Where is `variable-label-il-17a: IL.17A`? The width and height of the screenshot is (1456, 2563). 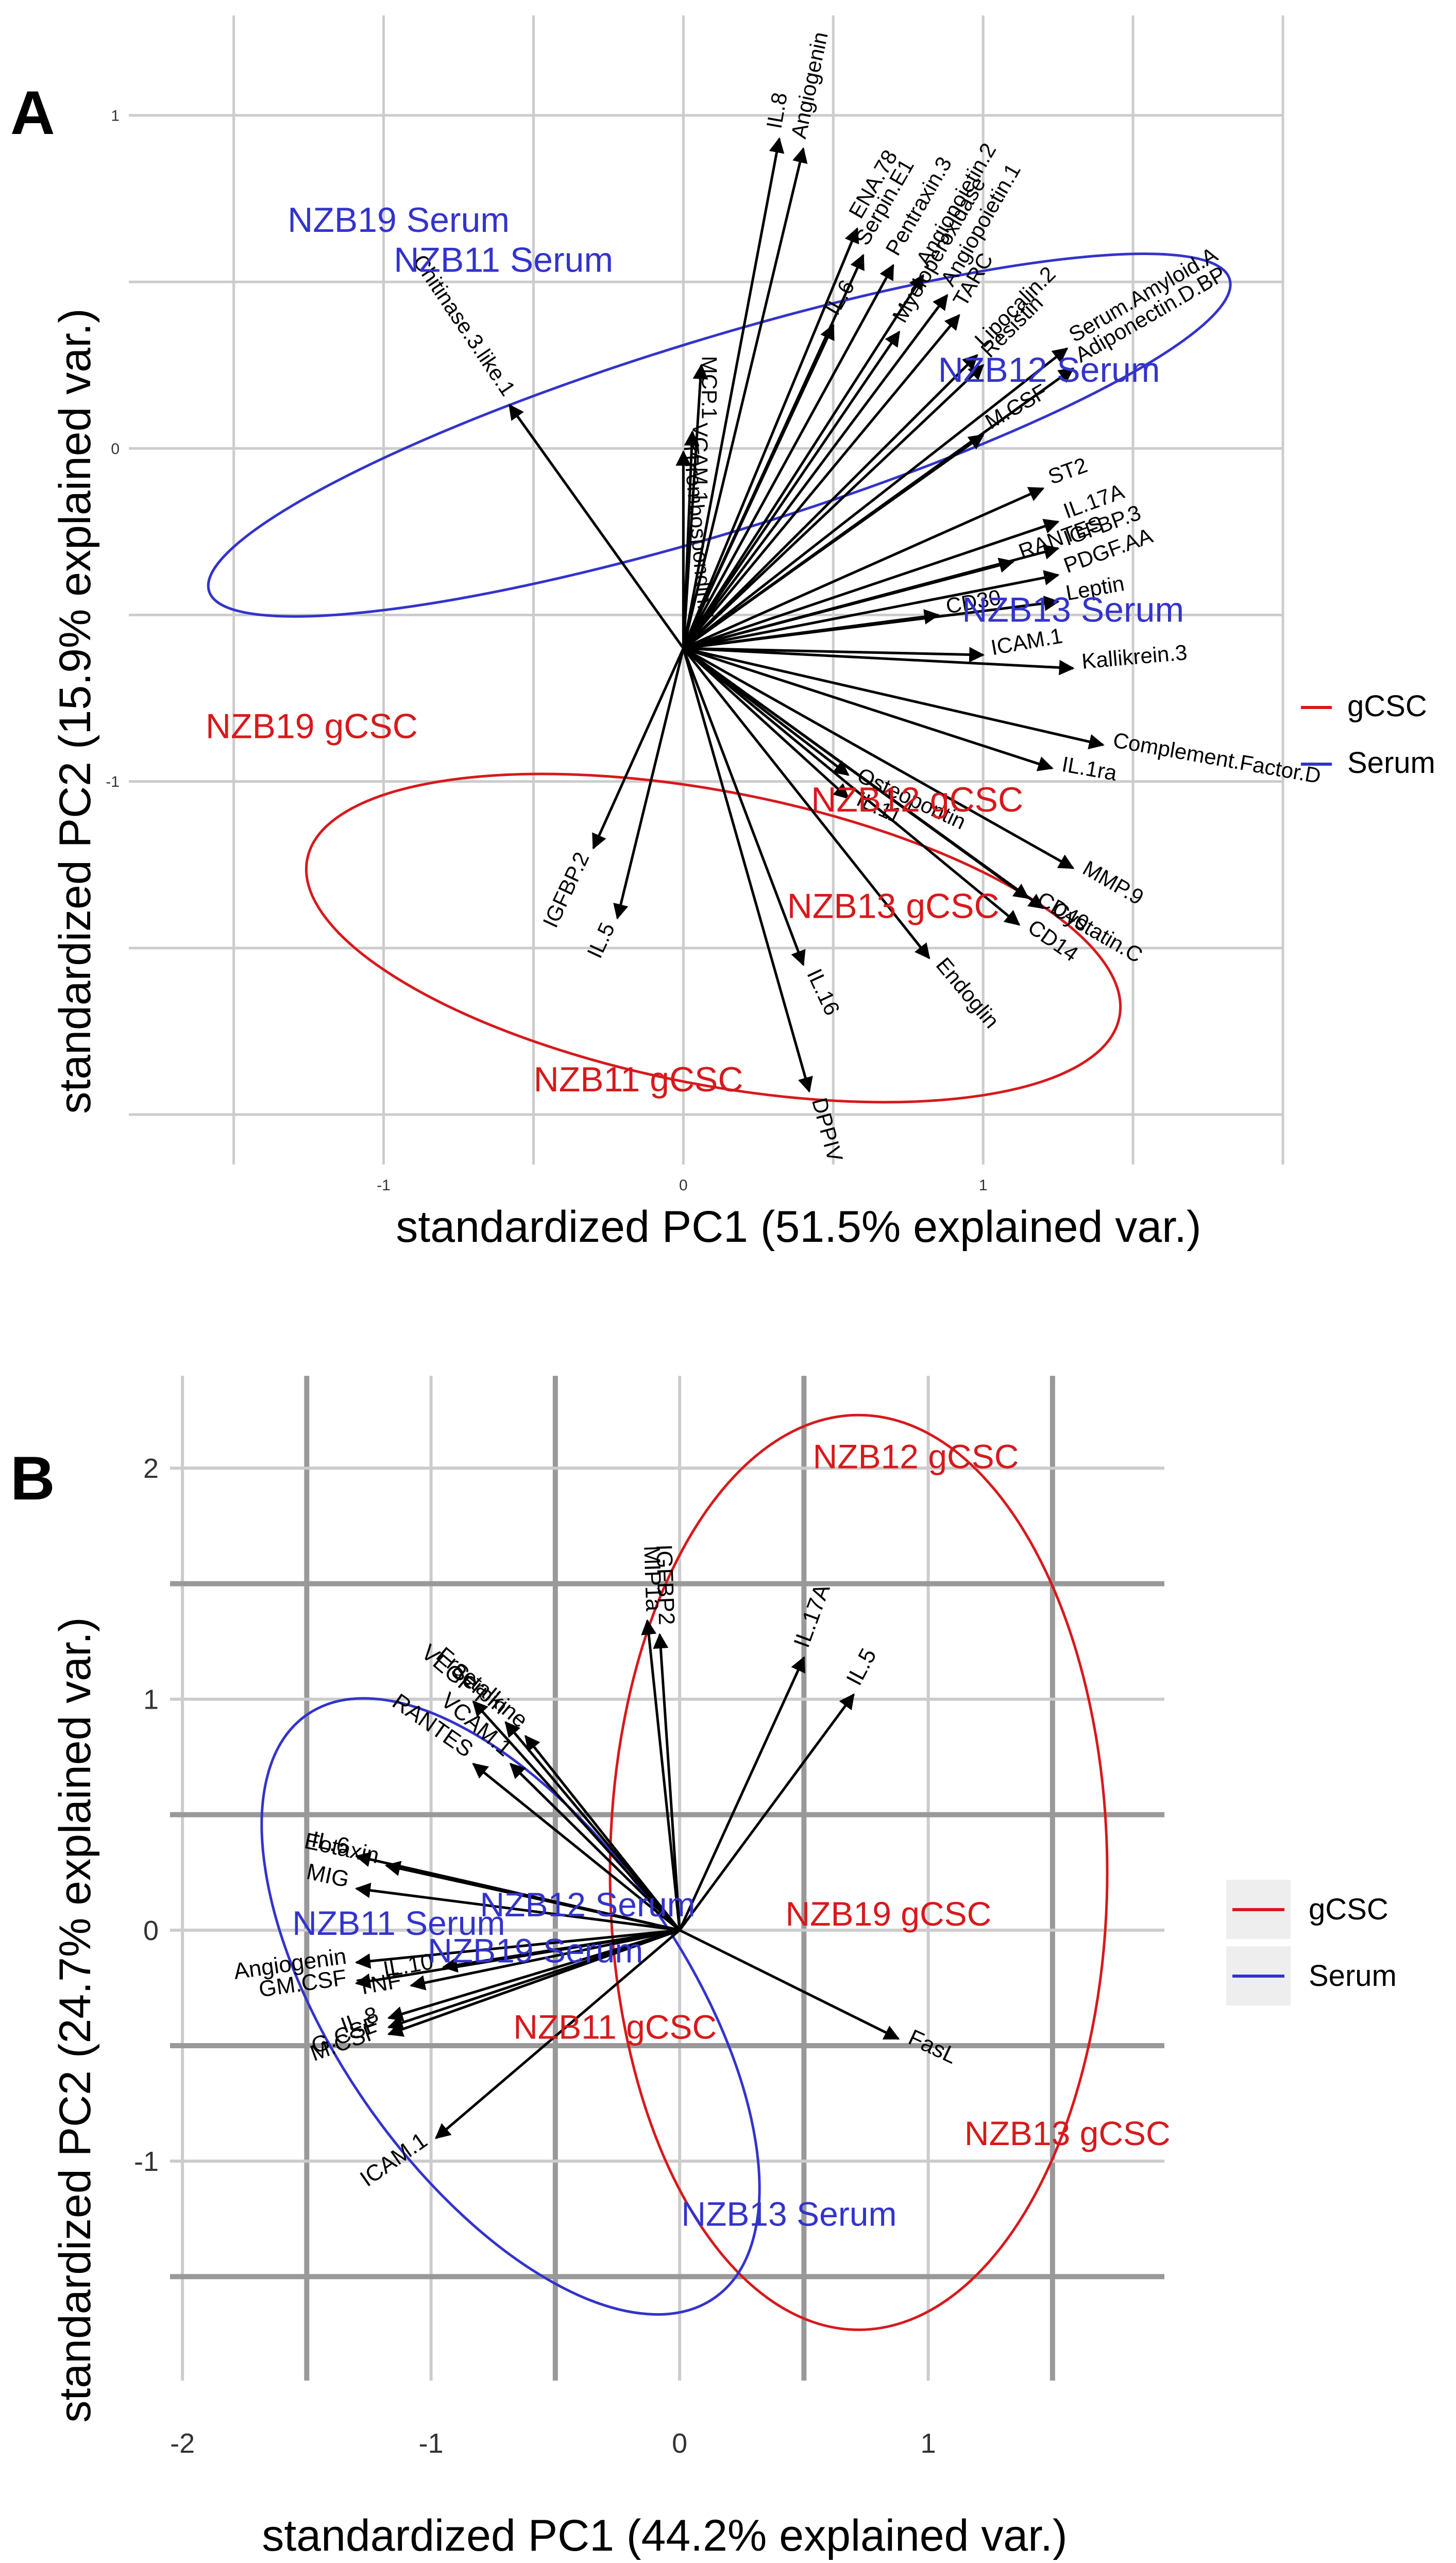 variable-label-il-17a: IL.17A is located at coordinates (812, 1615).